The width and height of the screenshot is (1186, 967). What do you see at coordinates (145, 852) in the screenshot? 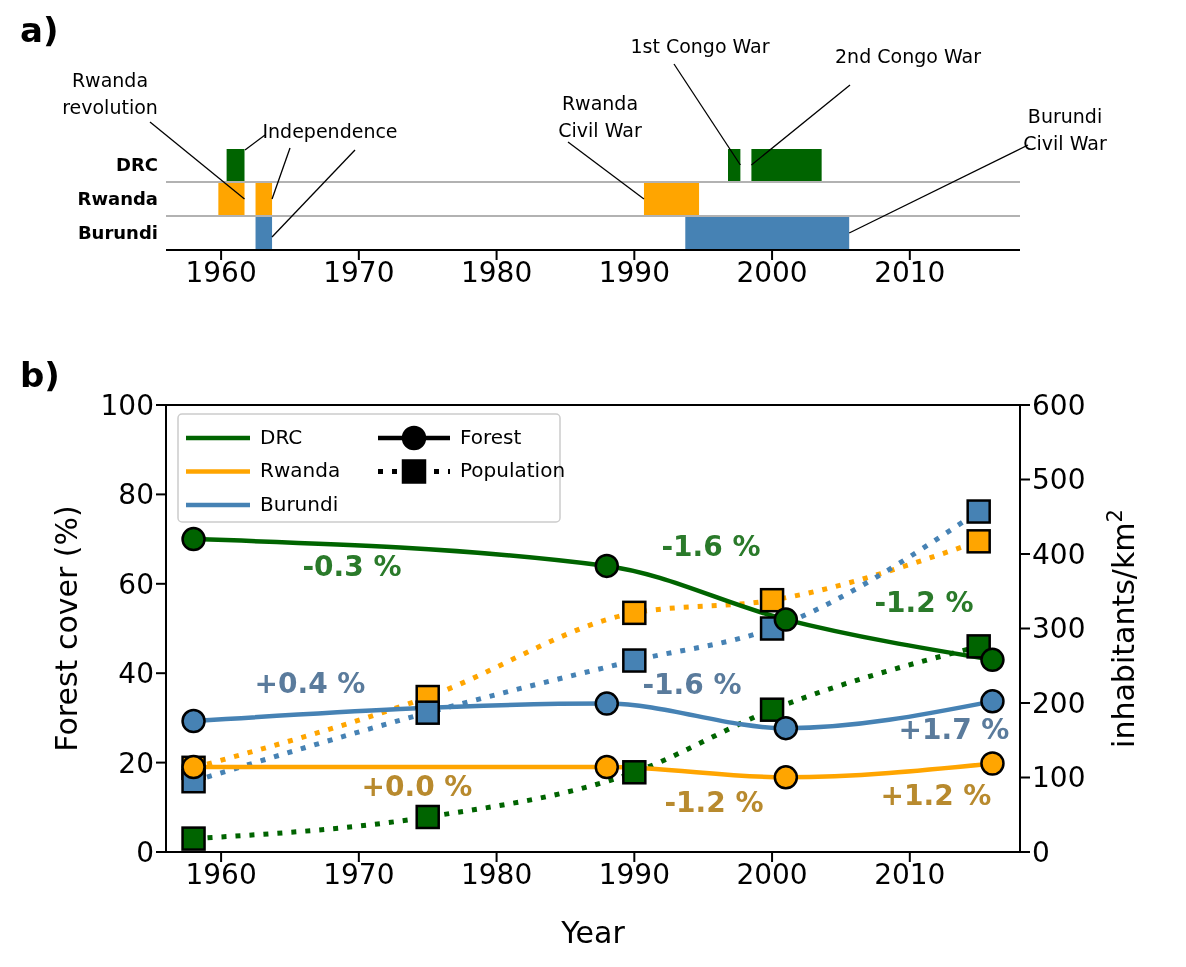
I see `y-tick-label: 0` at bounding box center [145, 852].